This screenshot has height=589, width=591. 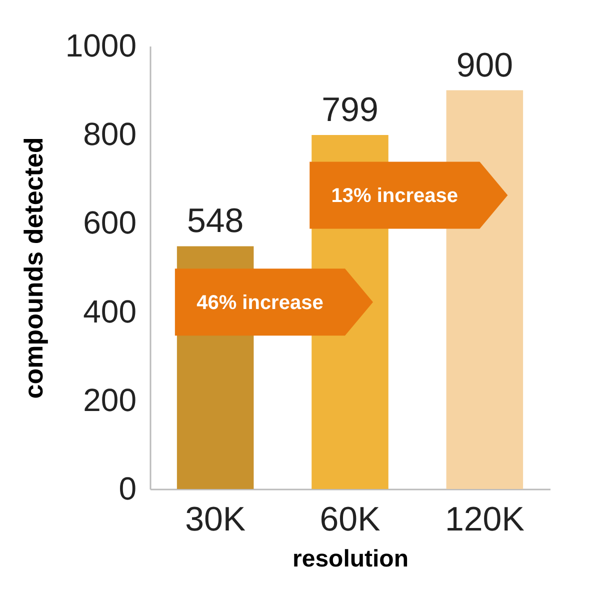 I want to click on y-tick-label: 800, so click(x=109, y=134).